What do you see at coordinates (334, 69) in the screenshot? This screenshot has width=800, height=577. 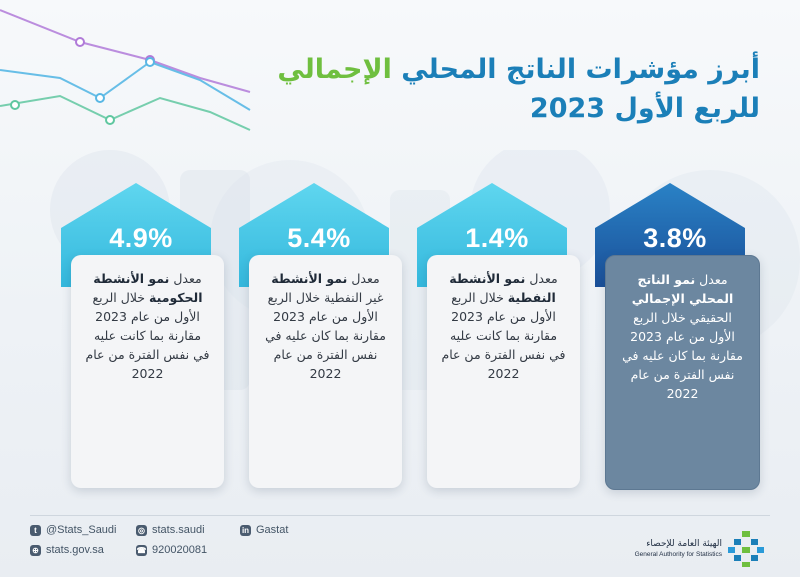 I see `title-line1-part2: الإجمالي` at bounding box center [334, 69].